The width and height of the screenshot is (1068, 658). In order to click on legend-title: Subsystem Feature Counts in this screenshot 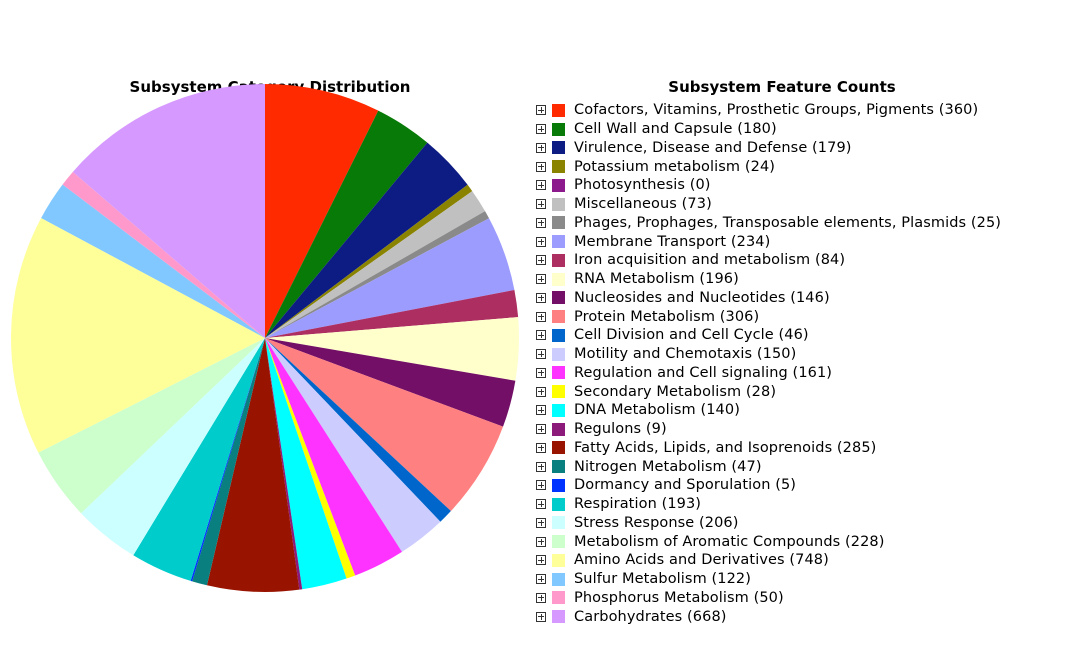, I will do `click(782, 87)`.